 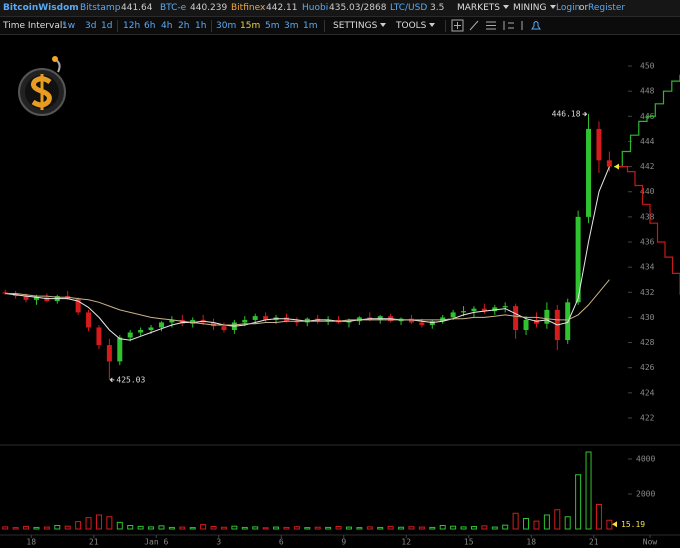 What do you see at coordinates (272, 26) in the screenshot?
I see `interval: 5m` at bounding box center [272, 26].